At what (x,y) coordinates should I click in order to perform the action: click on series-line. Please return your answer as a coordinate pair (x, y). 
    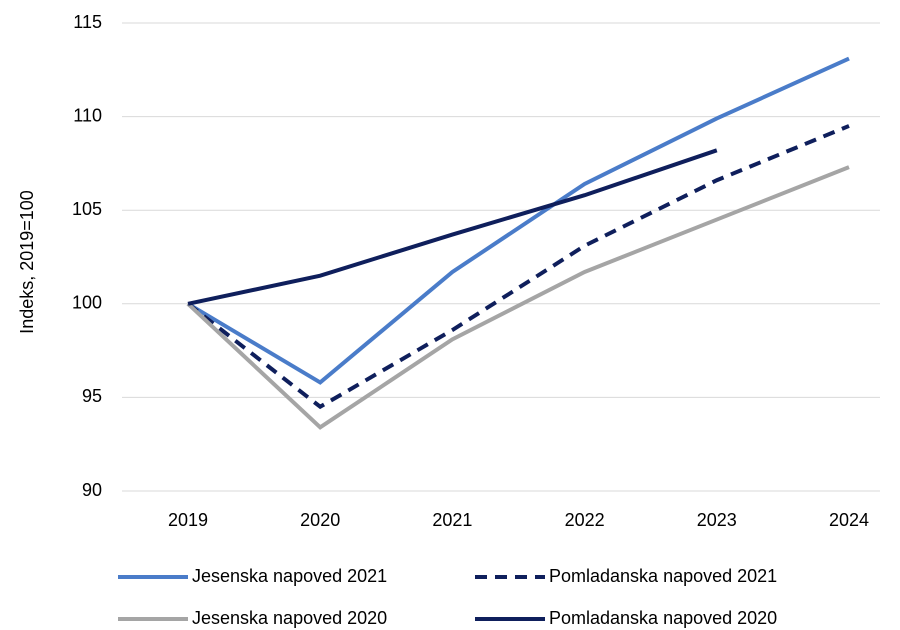
    Looking at the image, I should click on (452, 227).